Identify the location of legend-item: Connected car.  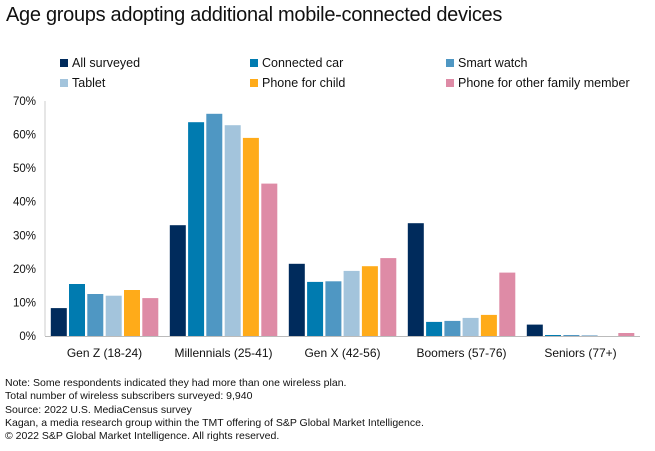
(296, 63).